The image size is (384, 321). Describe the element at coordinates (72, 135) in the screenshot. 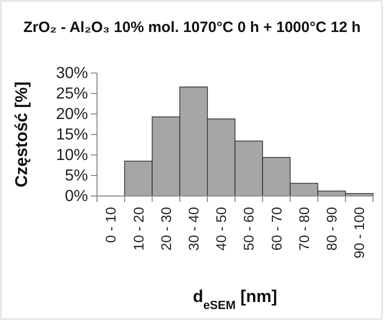

I see `y-tick-label: 15%` at that location.